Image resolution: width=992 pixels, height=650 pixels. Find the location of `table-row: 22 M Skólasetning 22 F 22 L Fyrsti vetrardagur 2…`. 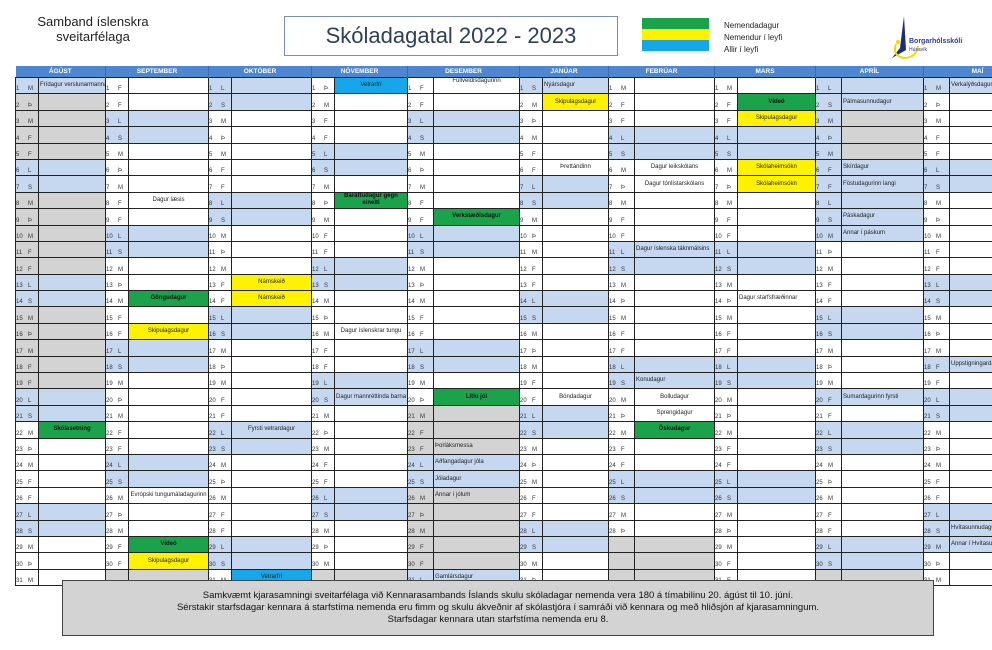

table-row: 22 M Skólasetning 22 F 22 L Fyrsti vetrardagur 2… is located at coordinates (503, 430).